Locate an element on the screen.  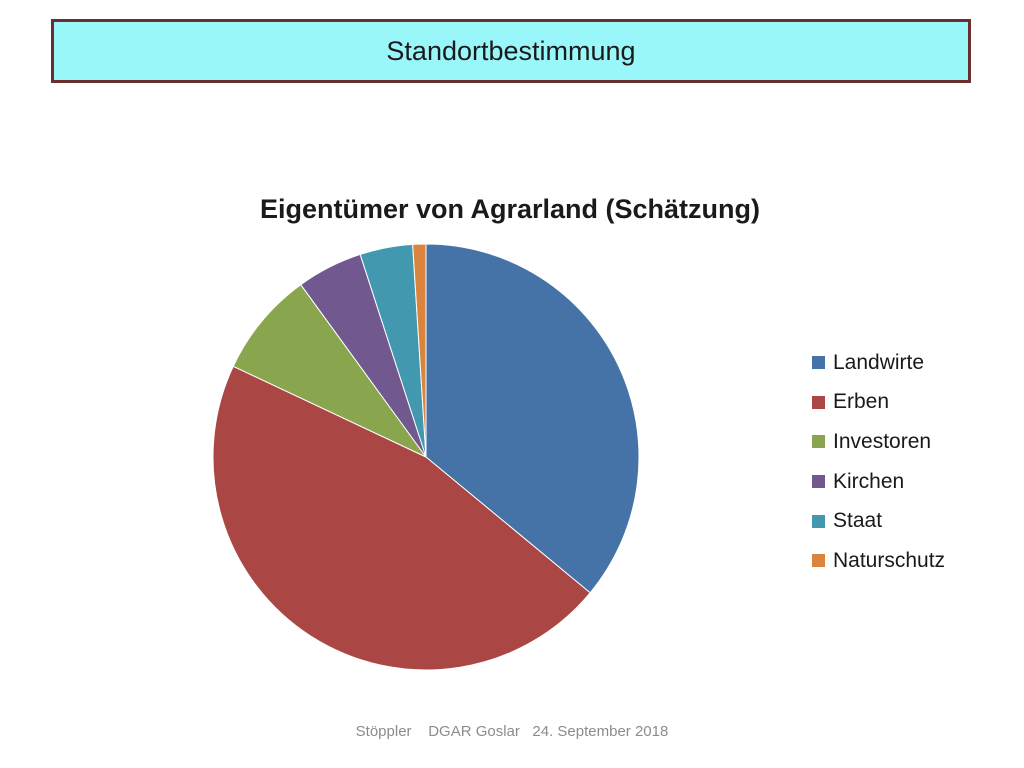
legend-label: Landwirte is located at coordinates (879, 362).